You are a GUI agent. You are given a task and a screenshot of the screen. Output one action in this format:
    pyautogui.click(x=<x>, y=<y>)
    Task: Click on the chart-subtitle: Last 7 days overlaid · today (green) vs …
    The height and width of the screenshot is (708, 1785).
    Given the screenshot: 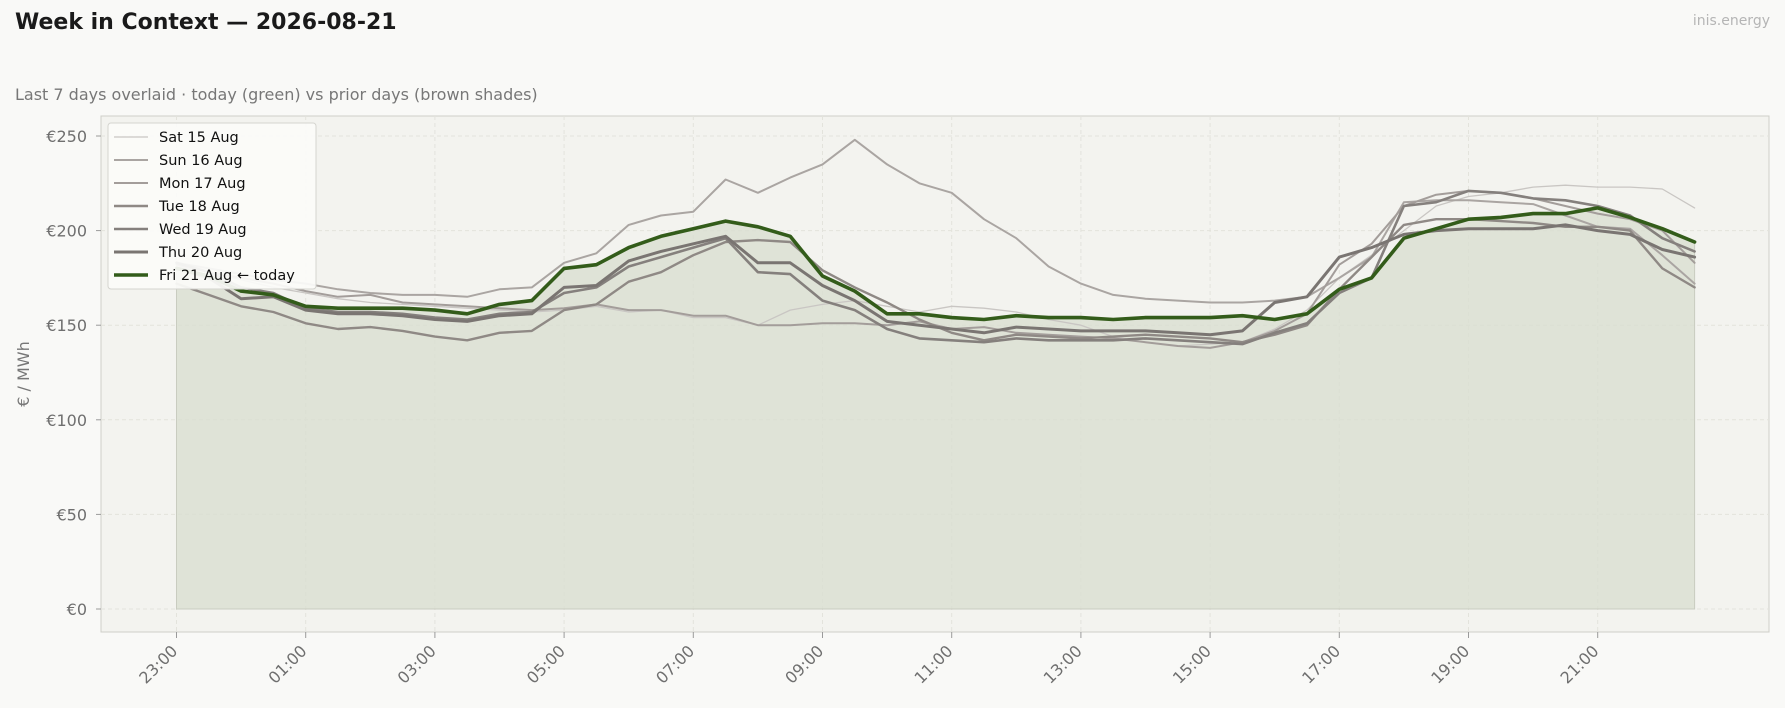 What is the action you would take?
    pyautogui.click(x=276, y=94)
    